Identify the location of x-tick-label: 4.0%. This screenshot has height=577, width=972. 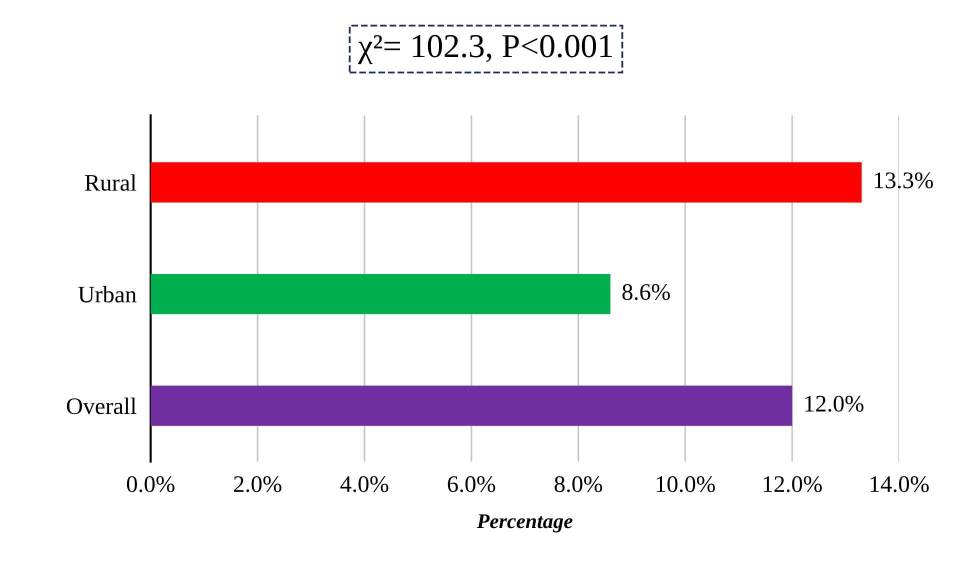
(364, 484).